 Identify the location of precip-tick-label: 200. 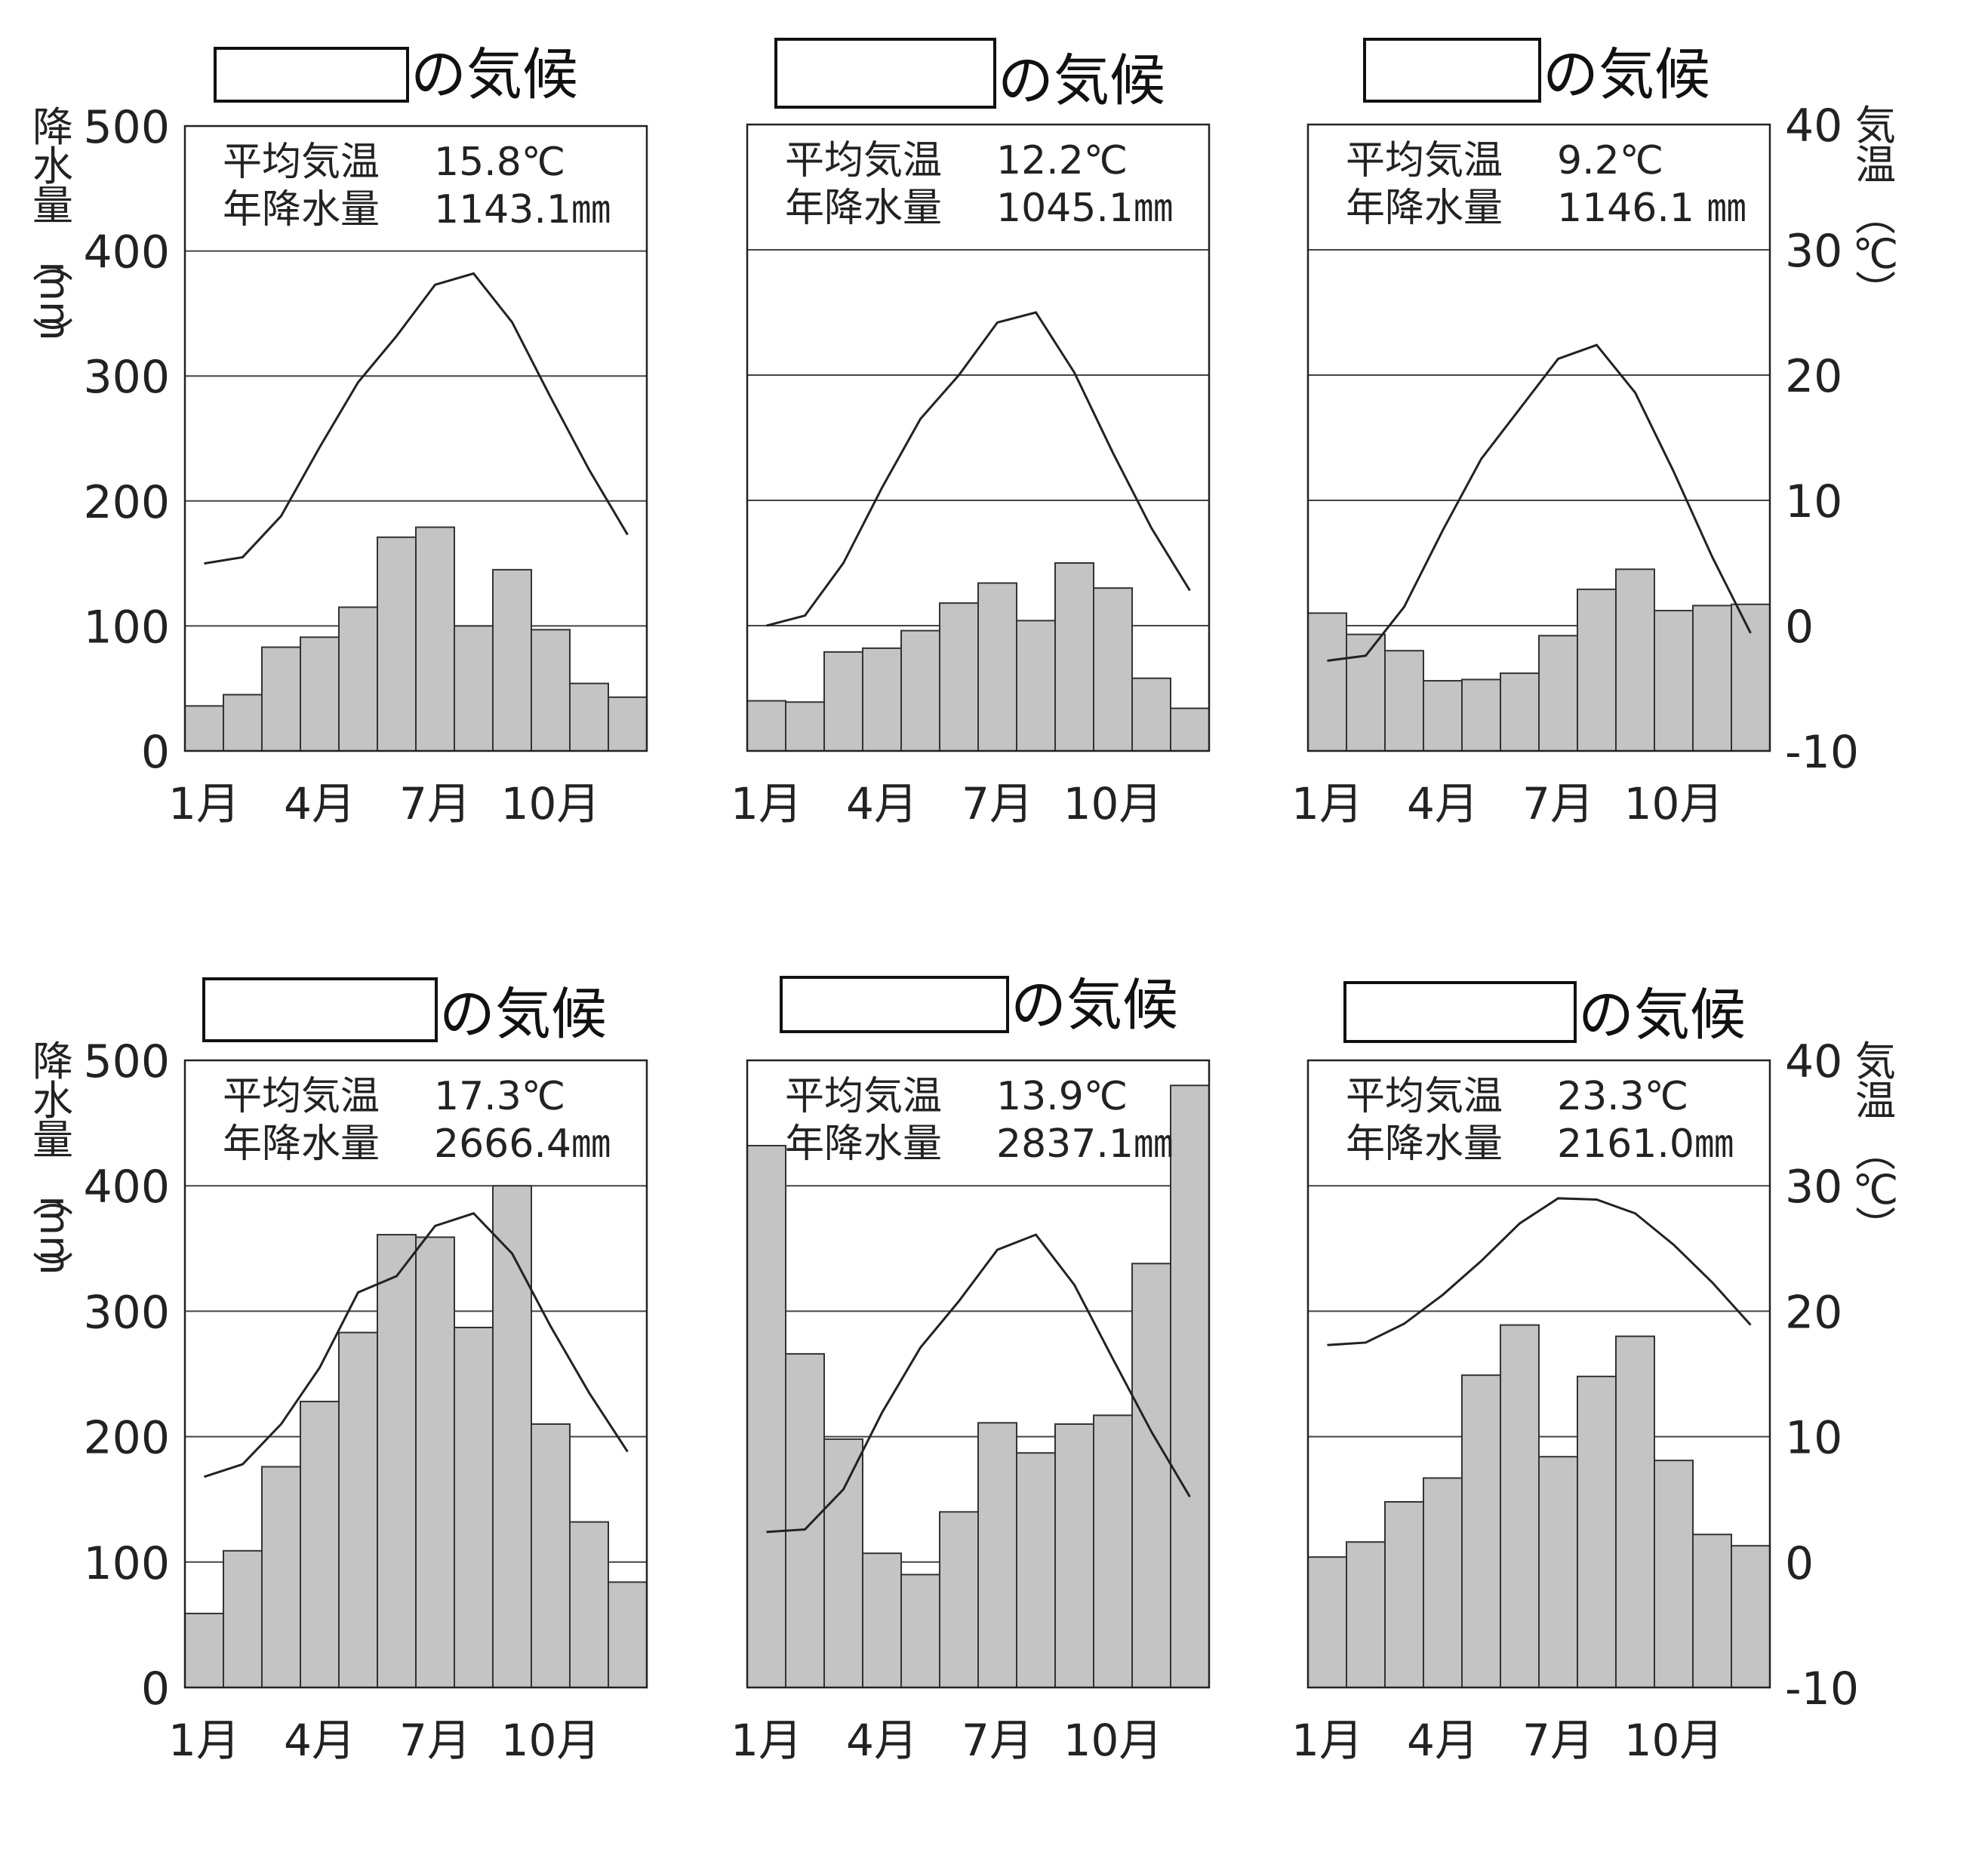
(126, 1438).